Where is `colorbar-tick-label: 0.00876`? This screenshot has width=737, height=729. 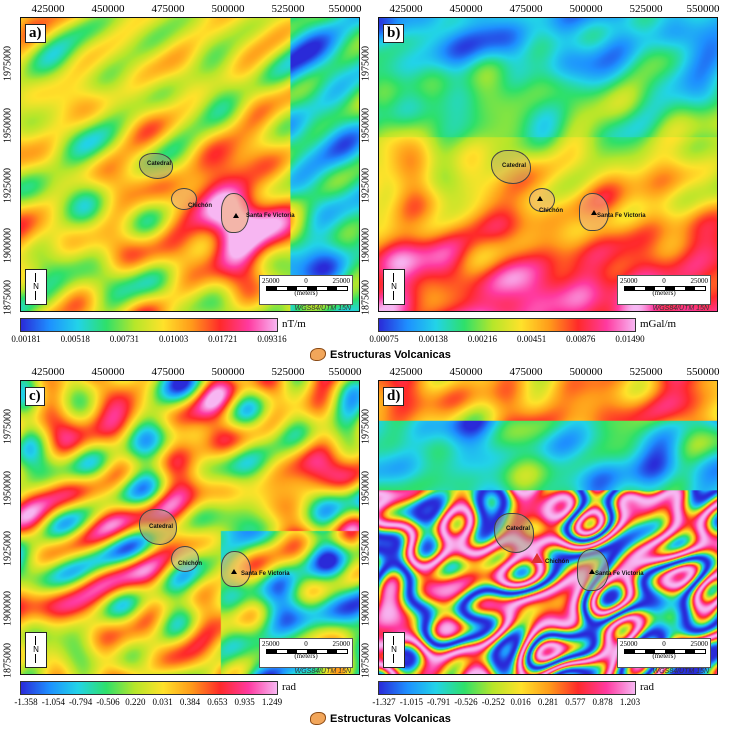 colorbar-tick-label: 0.00876 is located at coordinates (581, 339).